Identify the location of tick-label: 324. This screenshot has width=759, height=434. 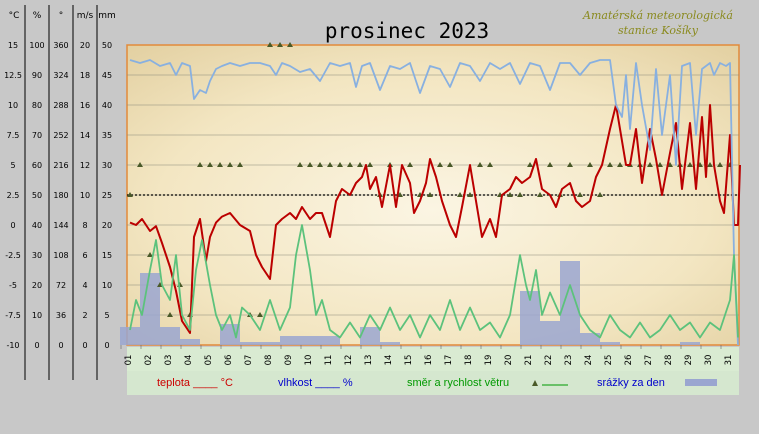
(60, 75).